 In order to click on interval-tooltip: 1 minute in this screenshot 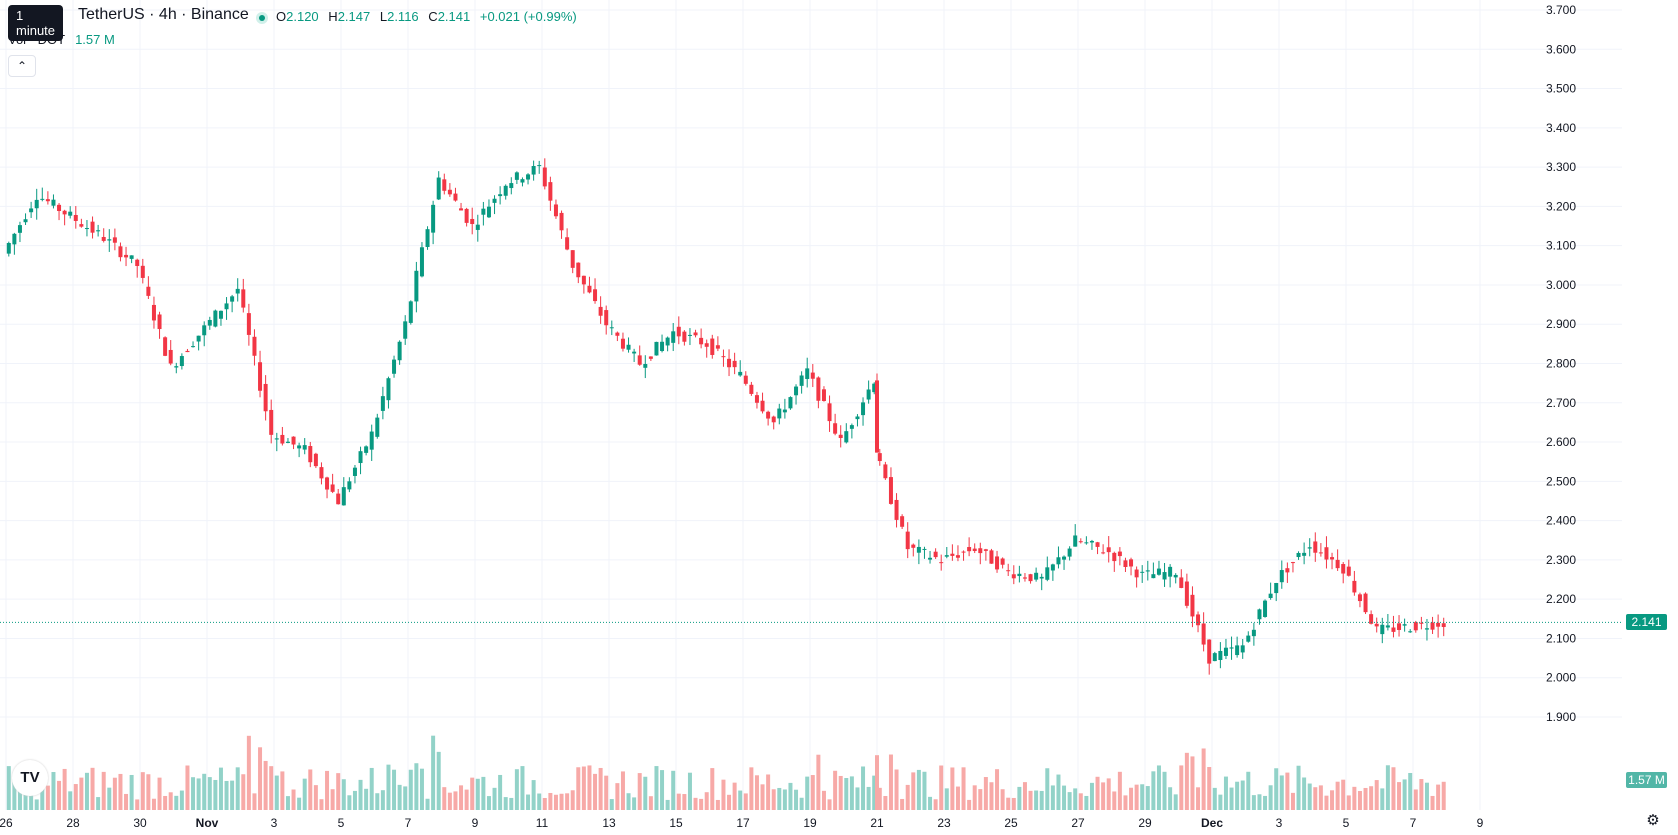, I will do `click(36, 23)`.